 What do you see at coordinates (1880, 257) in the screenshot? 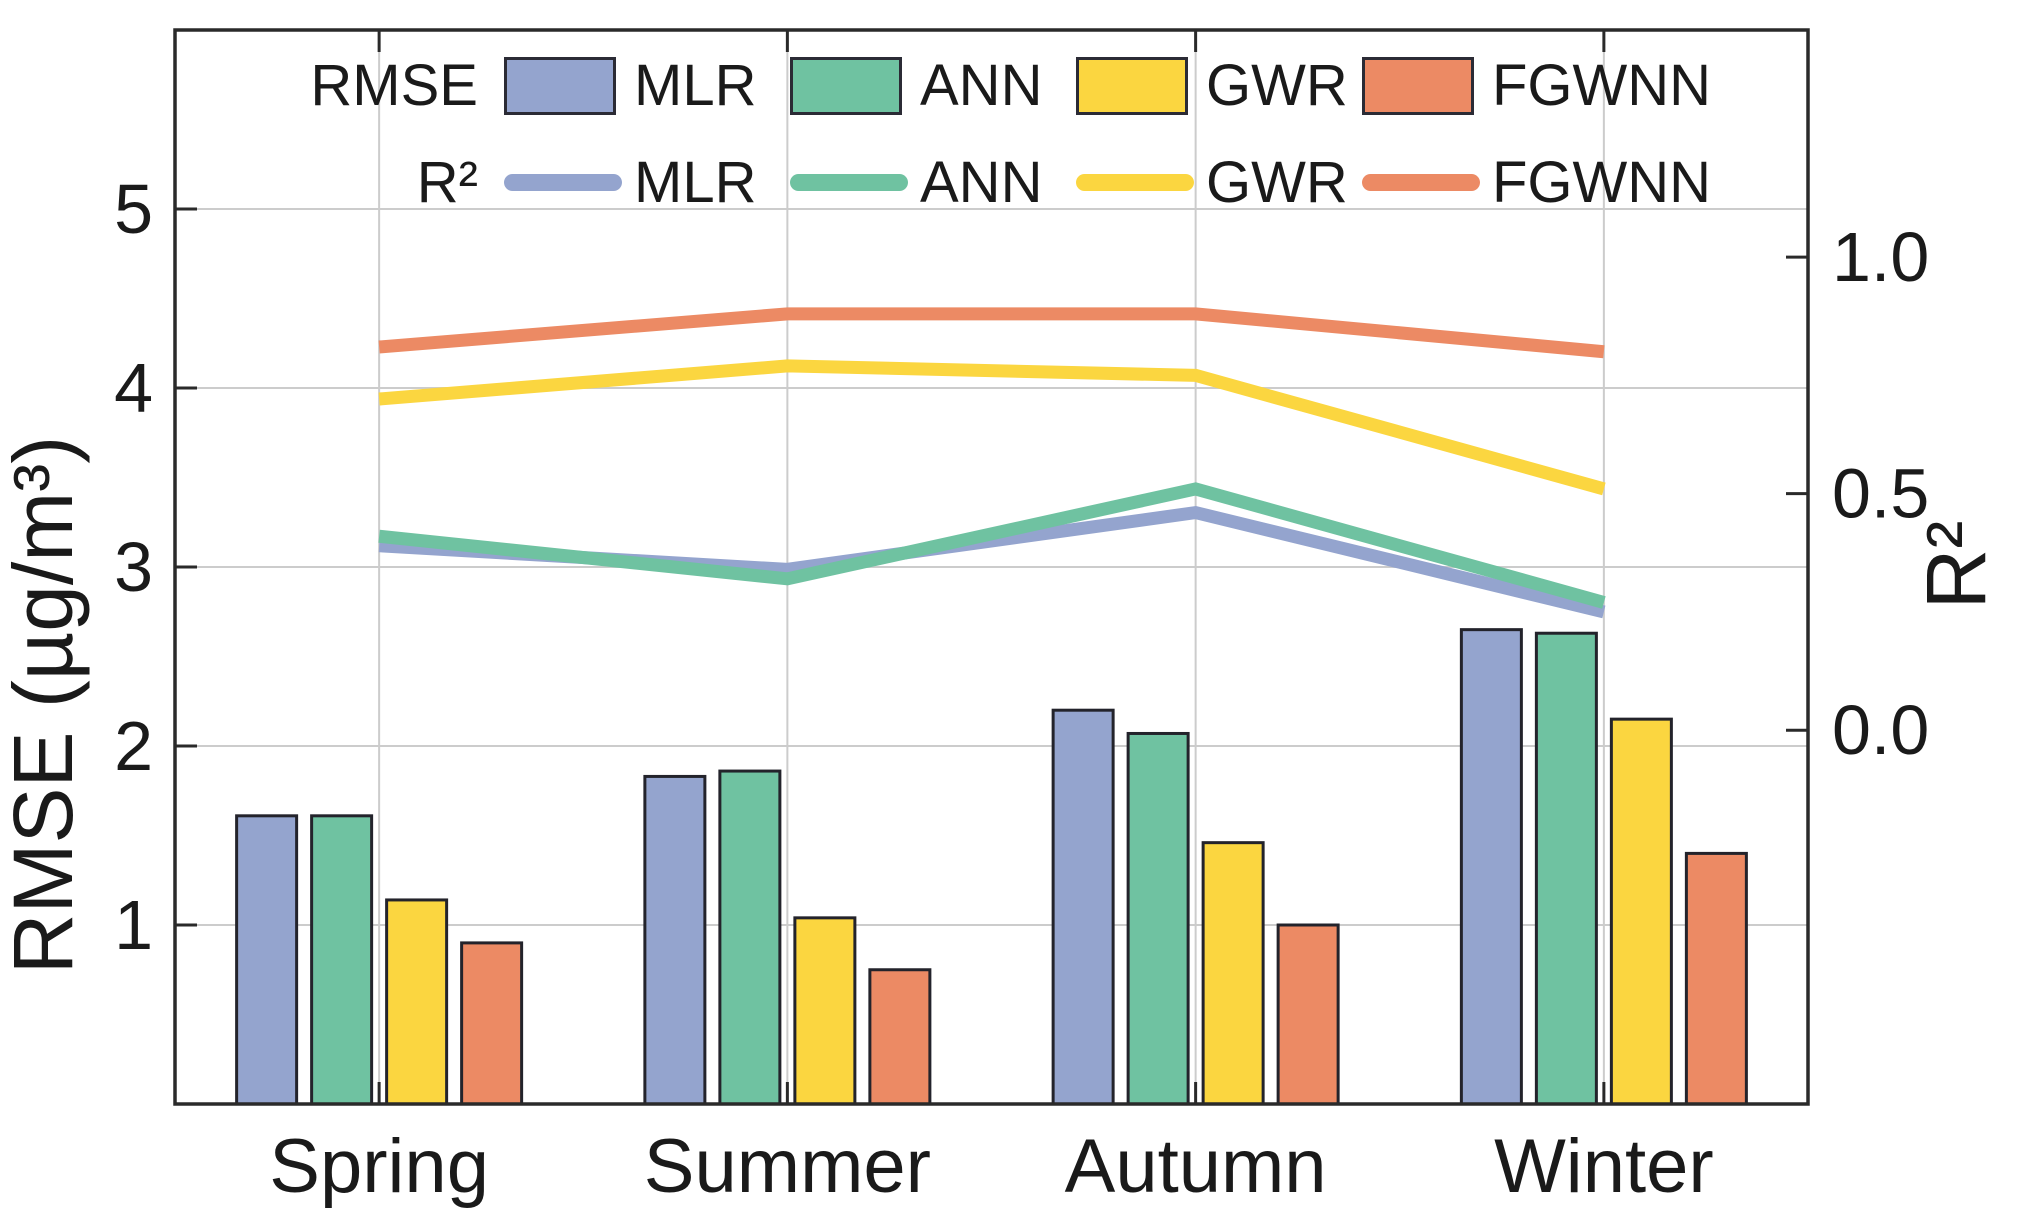
I see `right-axis-tick-label: 1.0` at bounding box center [1880, 257].